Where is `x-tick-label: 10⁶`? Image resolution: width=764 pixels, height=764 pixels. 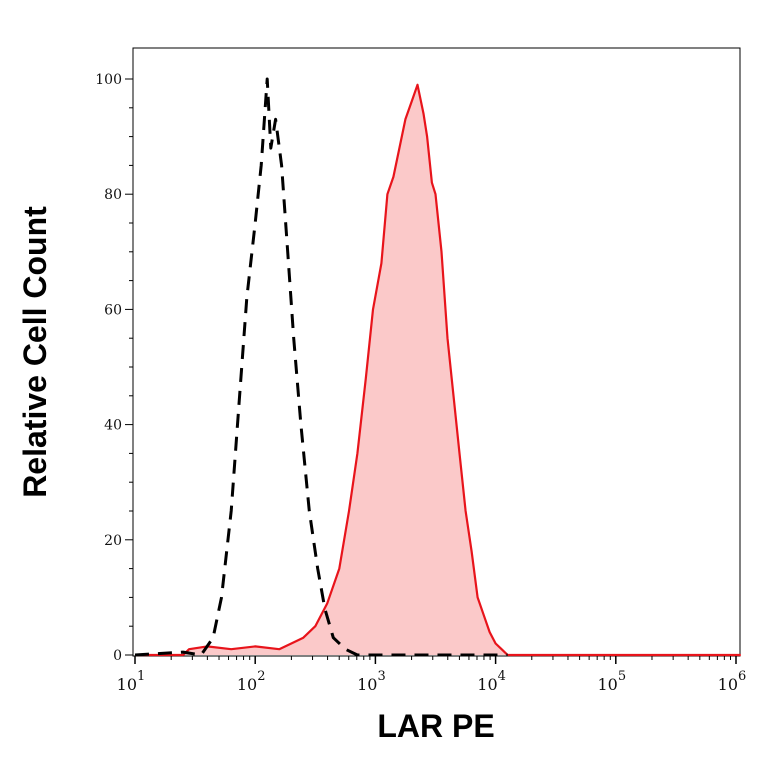
x-tick-label: 10⁶ is located at coordinates (732, 681).